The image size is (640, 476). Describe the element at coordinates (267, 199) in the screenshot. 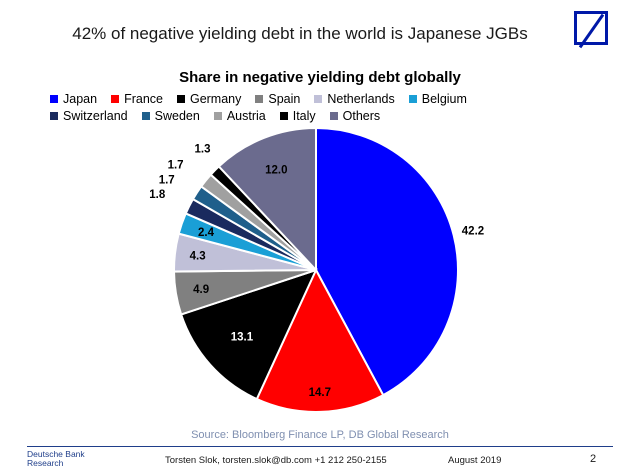

I see `pie-slice-others` at that location.